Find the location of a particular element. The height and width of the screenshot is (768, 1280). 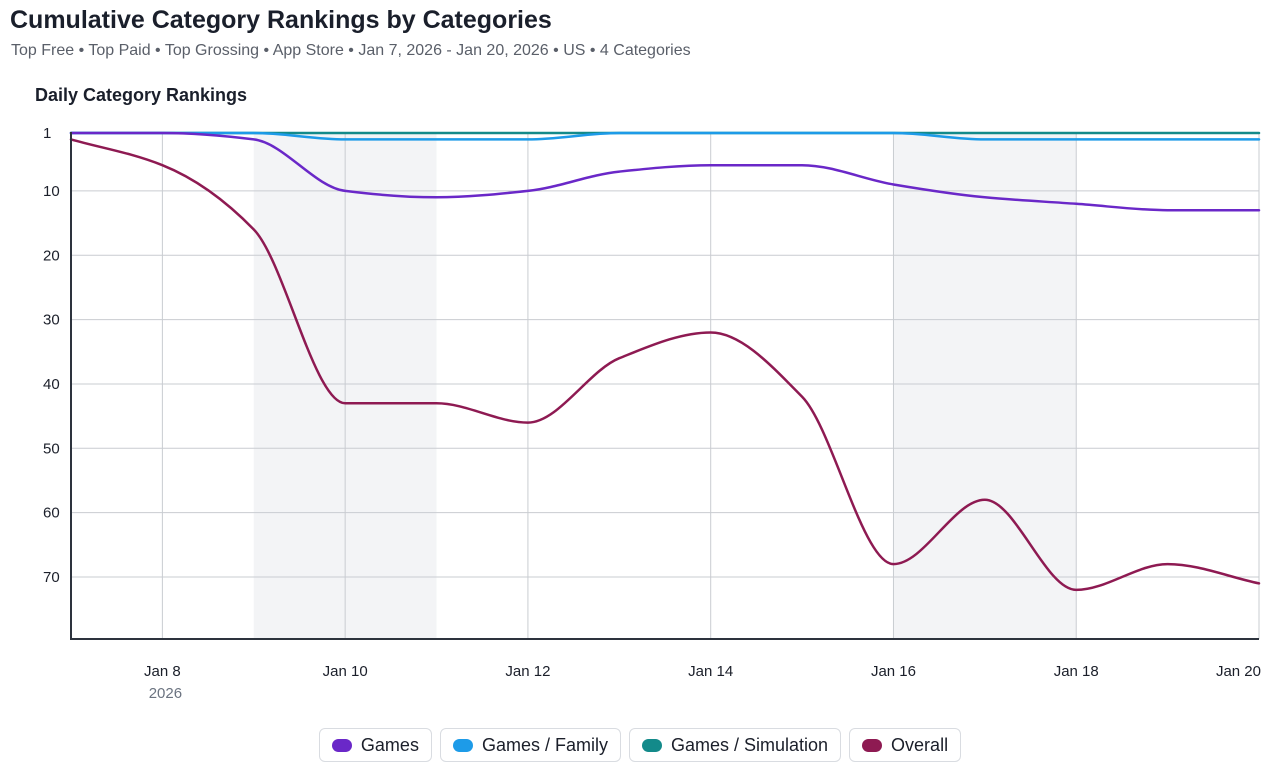

legend-item-games-simulation: Games / Simulation is located at coordinates (735, 745).